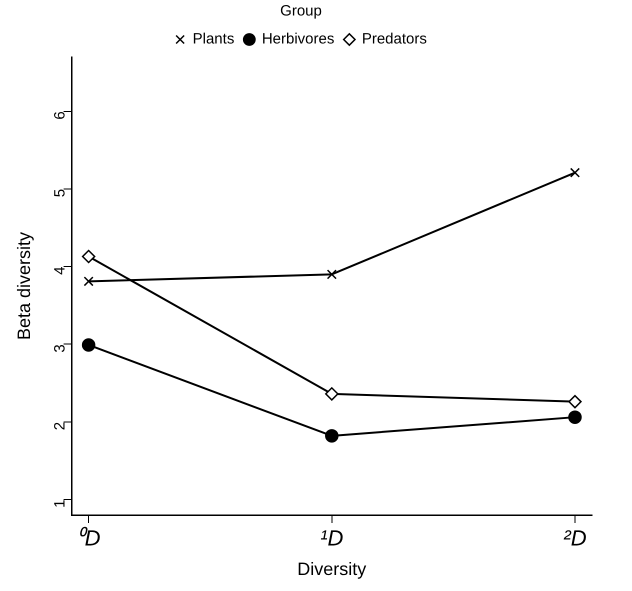 This screenshot has width=632, height=591. What do you see at coordinates (331, 569) in the screenshot?
I see `x-axis-title: Diversity` at bounding box center [331, 569].